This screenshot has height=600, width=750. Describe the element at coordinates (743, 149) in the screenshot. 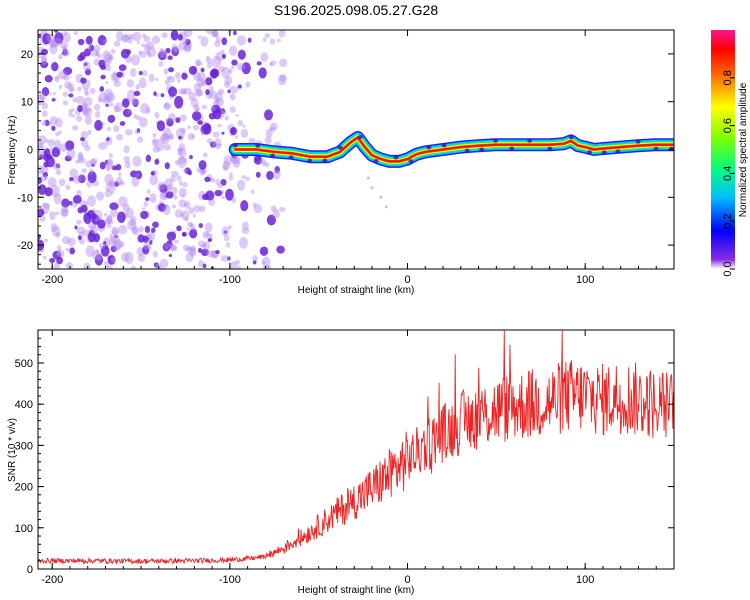

I see `colorbar-label: Normalized spectral amplitude` at that location.